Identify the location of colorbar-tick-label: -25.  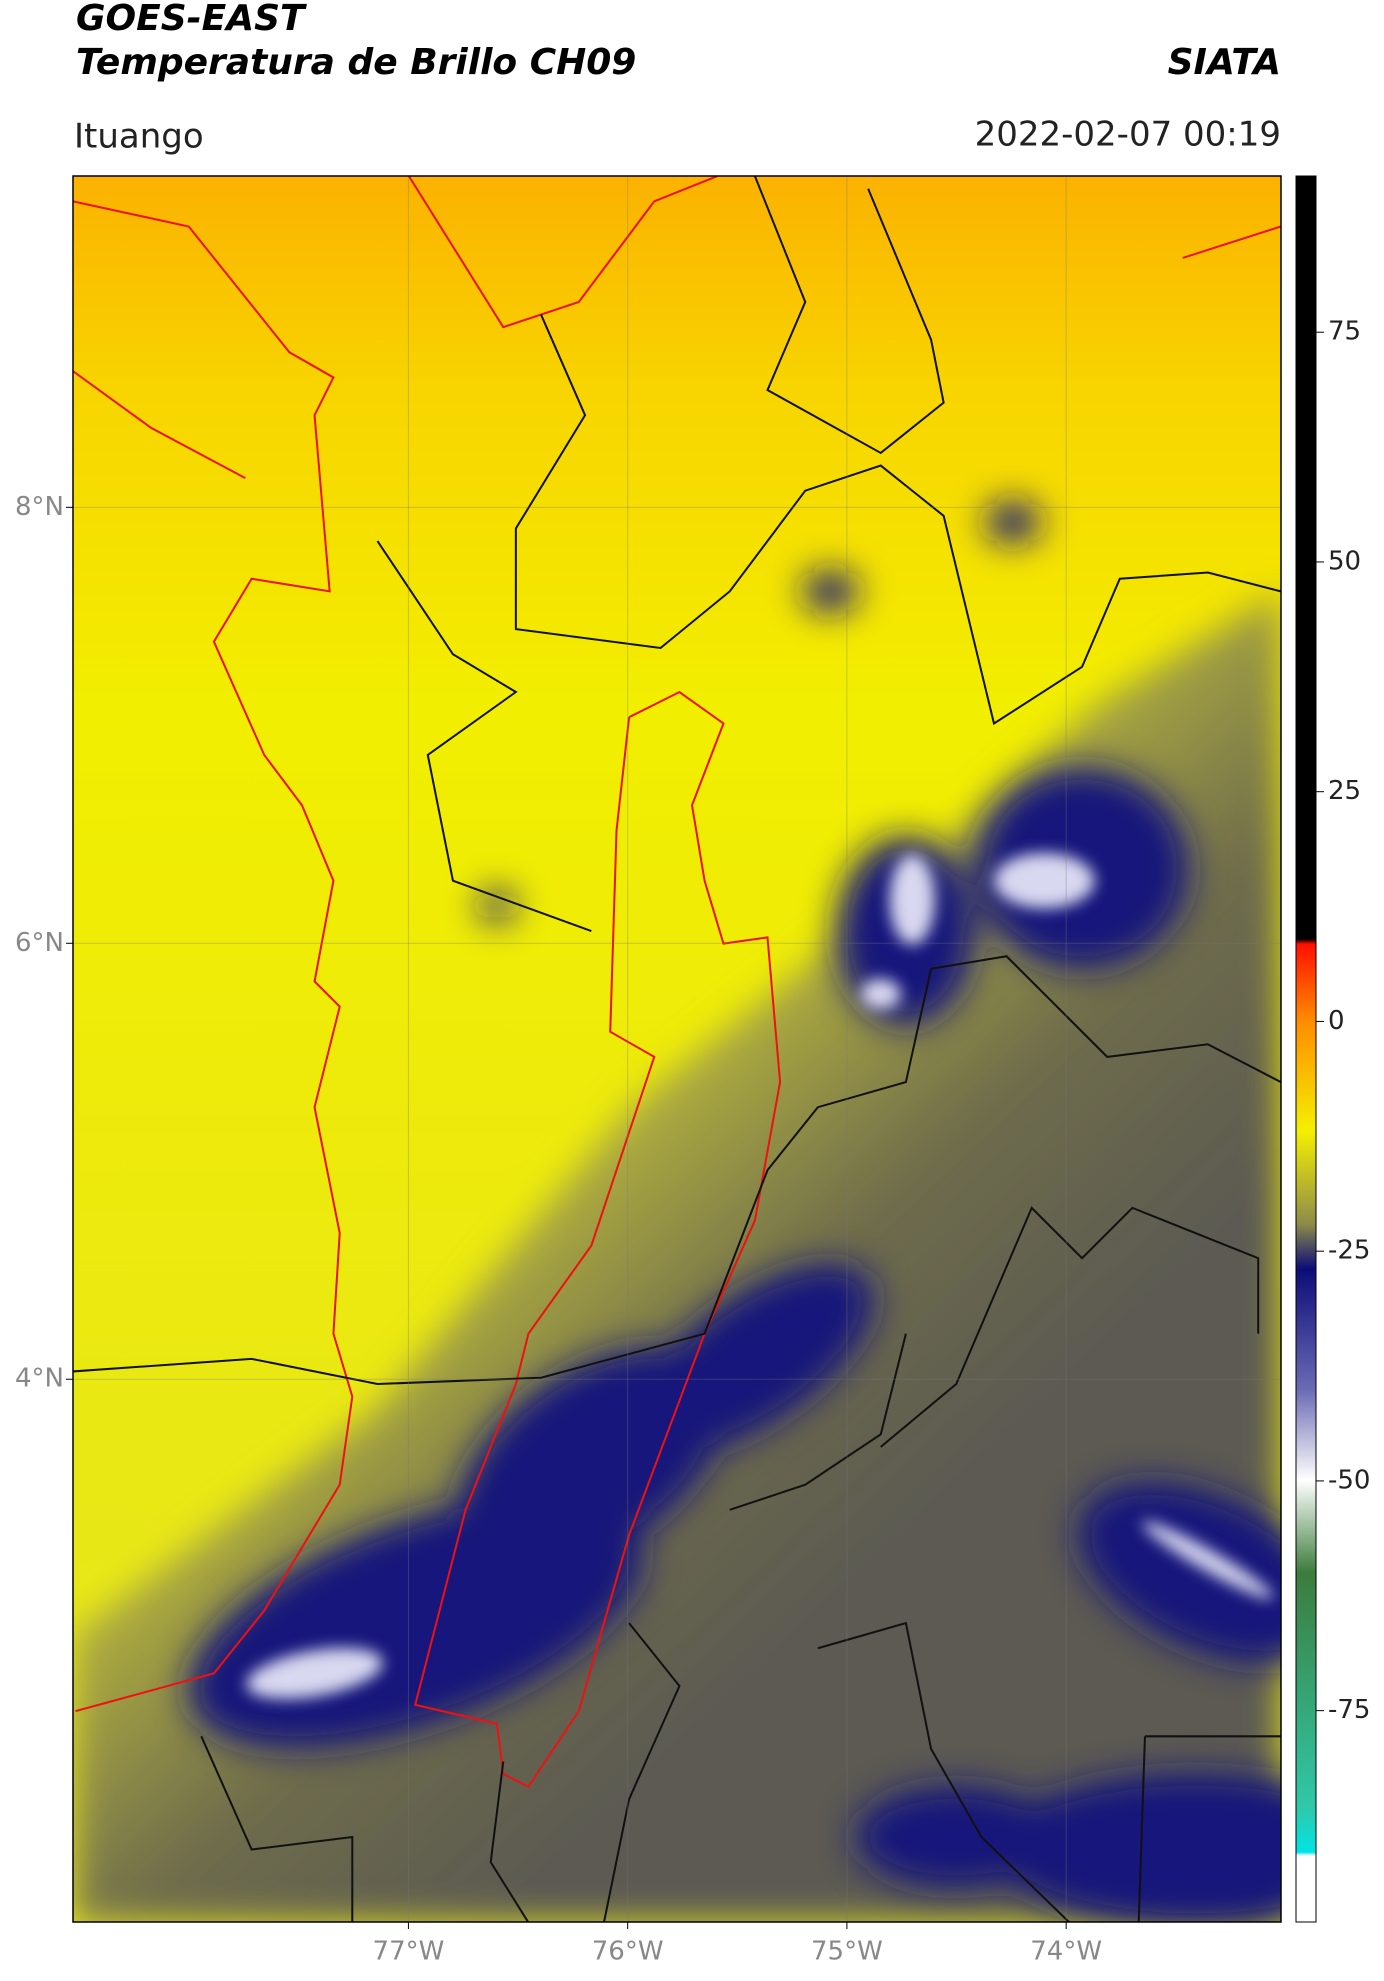
(1349, 1251).